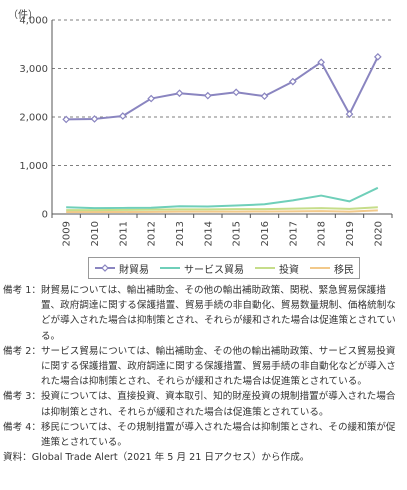 The image size is (407, 490). I want to click on y-unit-label: （件）, so click(23, 15).